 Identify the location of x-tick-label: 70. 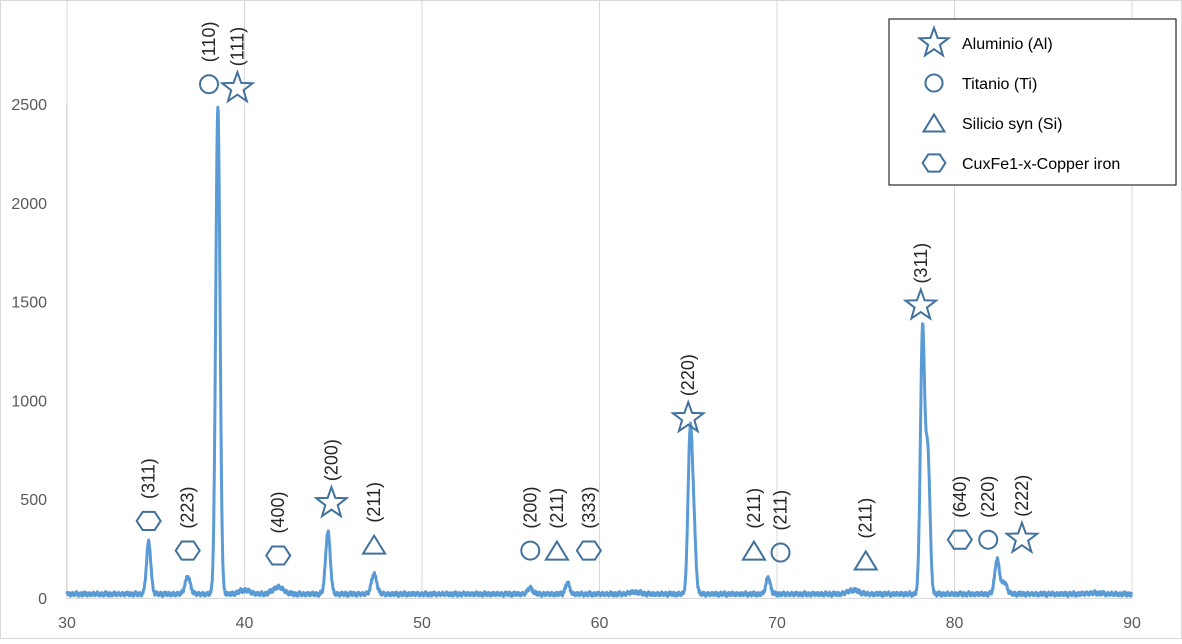
(777, 623).